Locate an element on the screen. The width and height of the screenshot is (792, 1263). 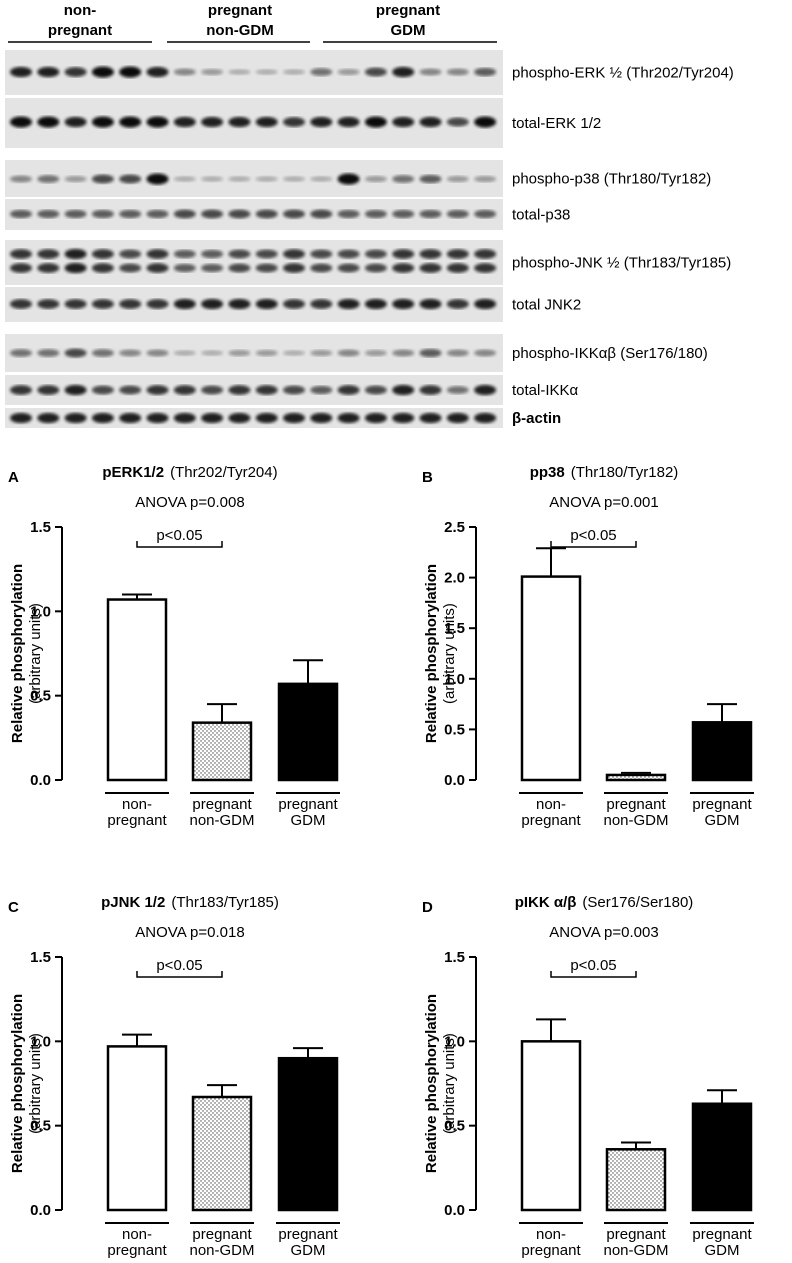
blot-strip is located at coordinates (254, 262).